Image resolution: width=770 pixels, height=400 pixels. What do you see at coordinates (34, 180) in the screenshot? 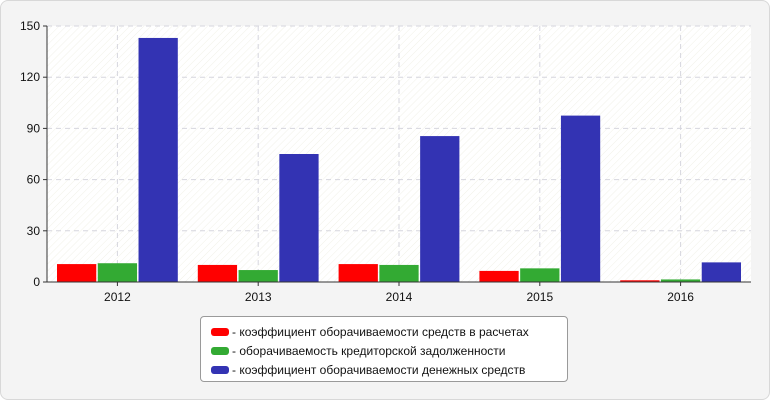
I see `y-tick-label-2: 60` at bounding box center [34, 180].